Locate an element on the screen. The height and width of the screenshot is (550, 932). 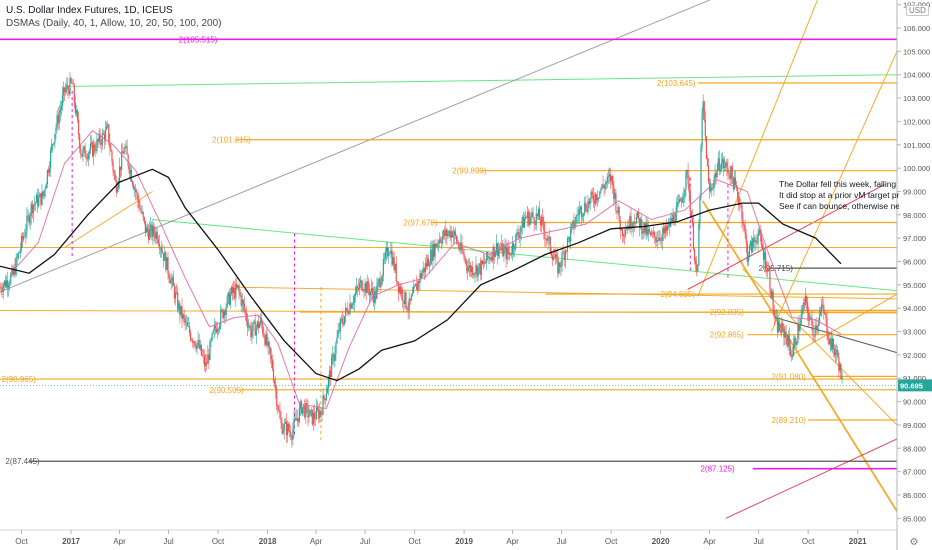
x-tick-label: 2021 is located at coordinates (858, 541).